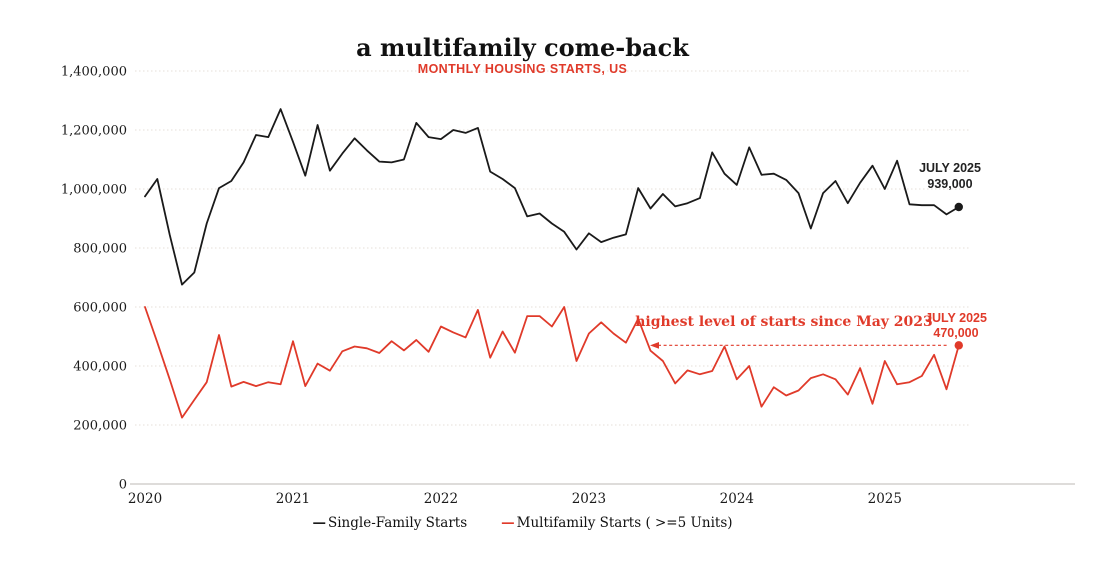 The image size is (1103, 567). I want to click on y-tick-label: 600,000, so click(100, 308).